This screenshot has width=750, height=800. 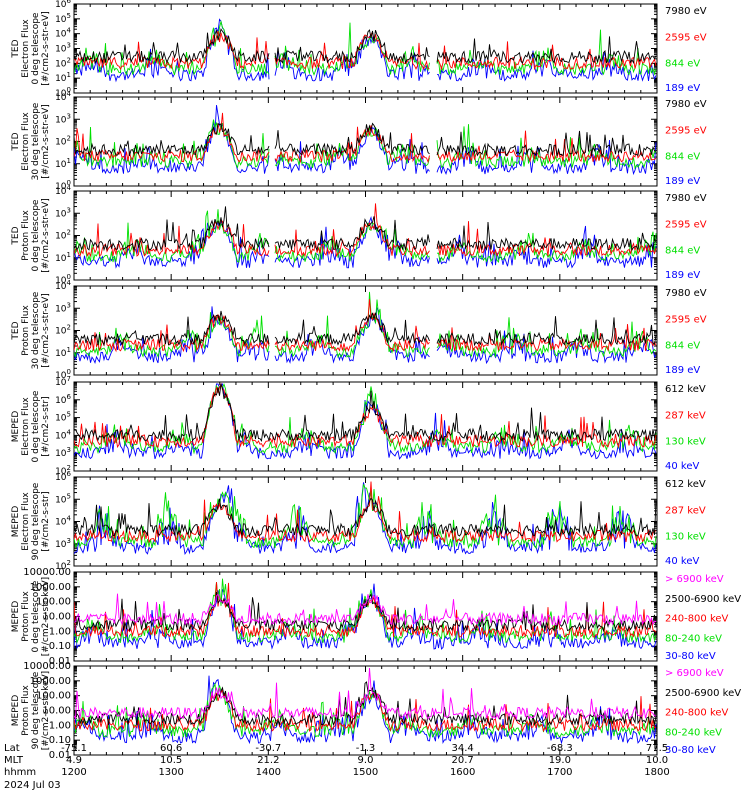 I want to click on legend-entry: 612 keV, so click(x=685, y=484).